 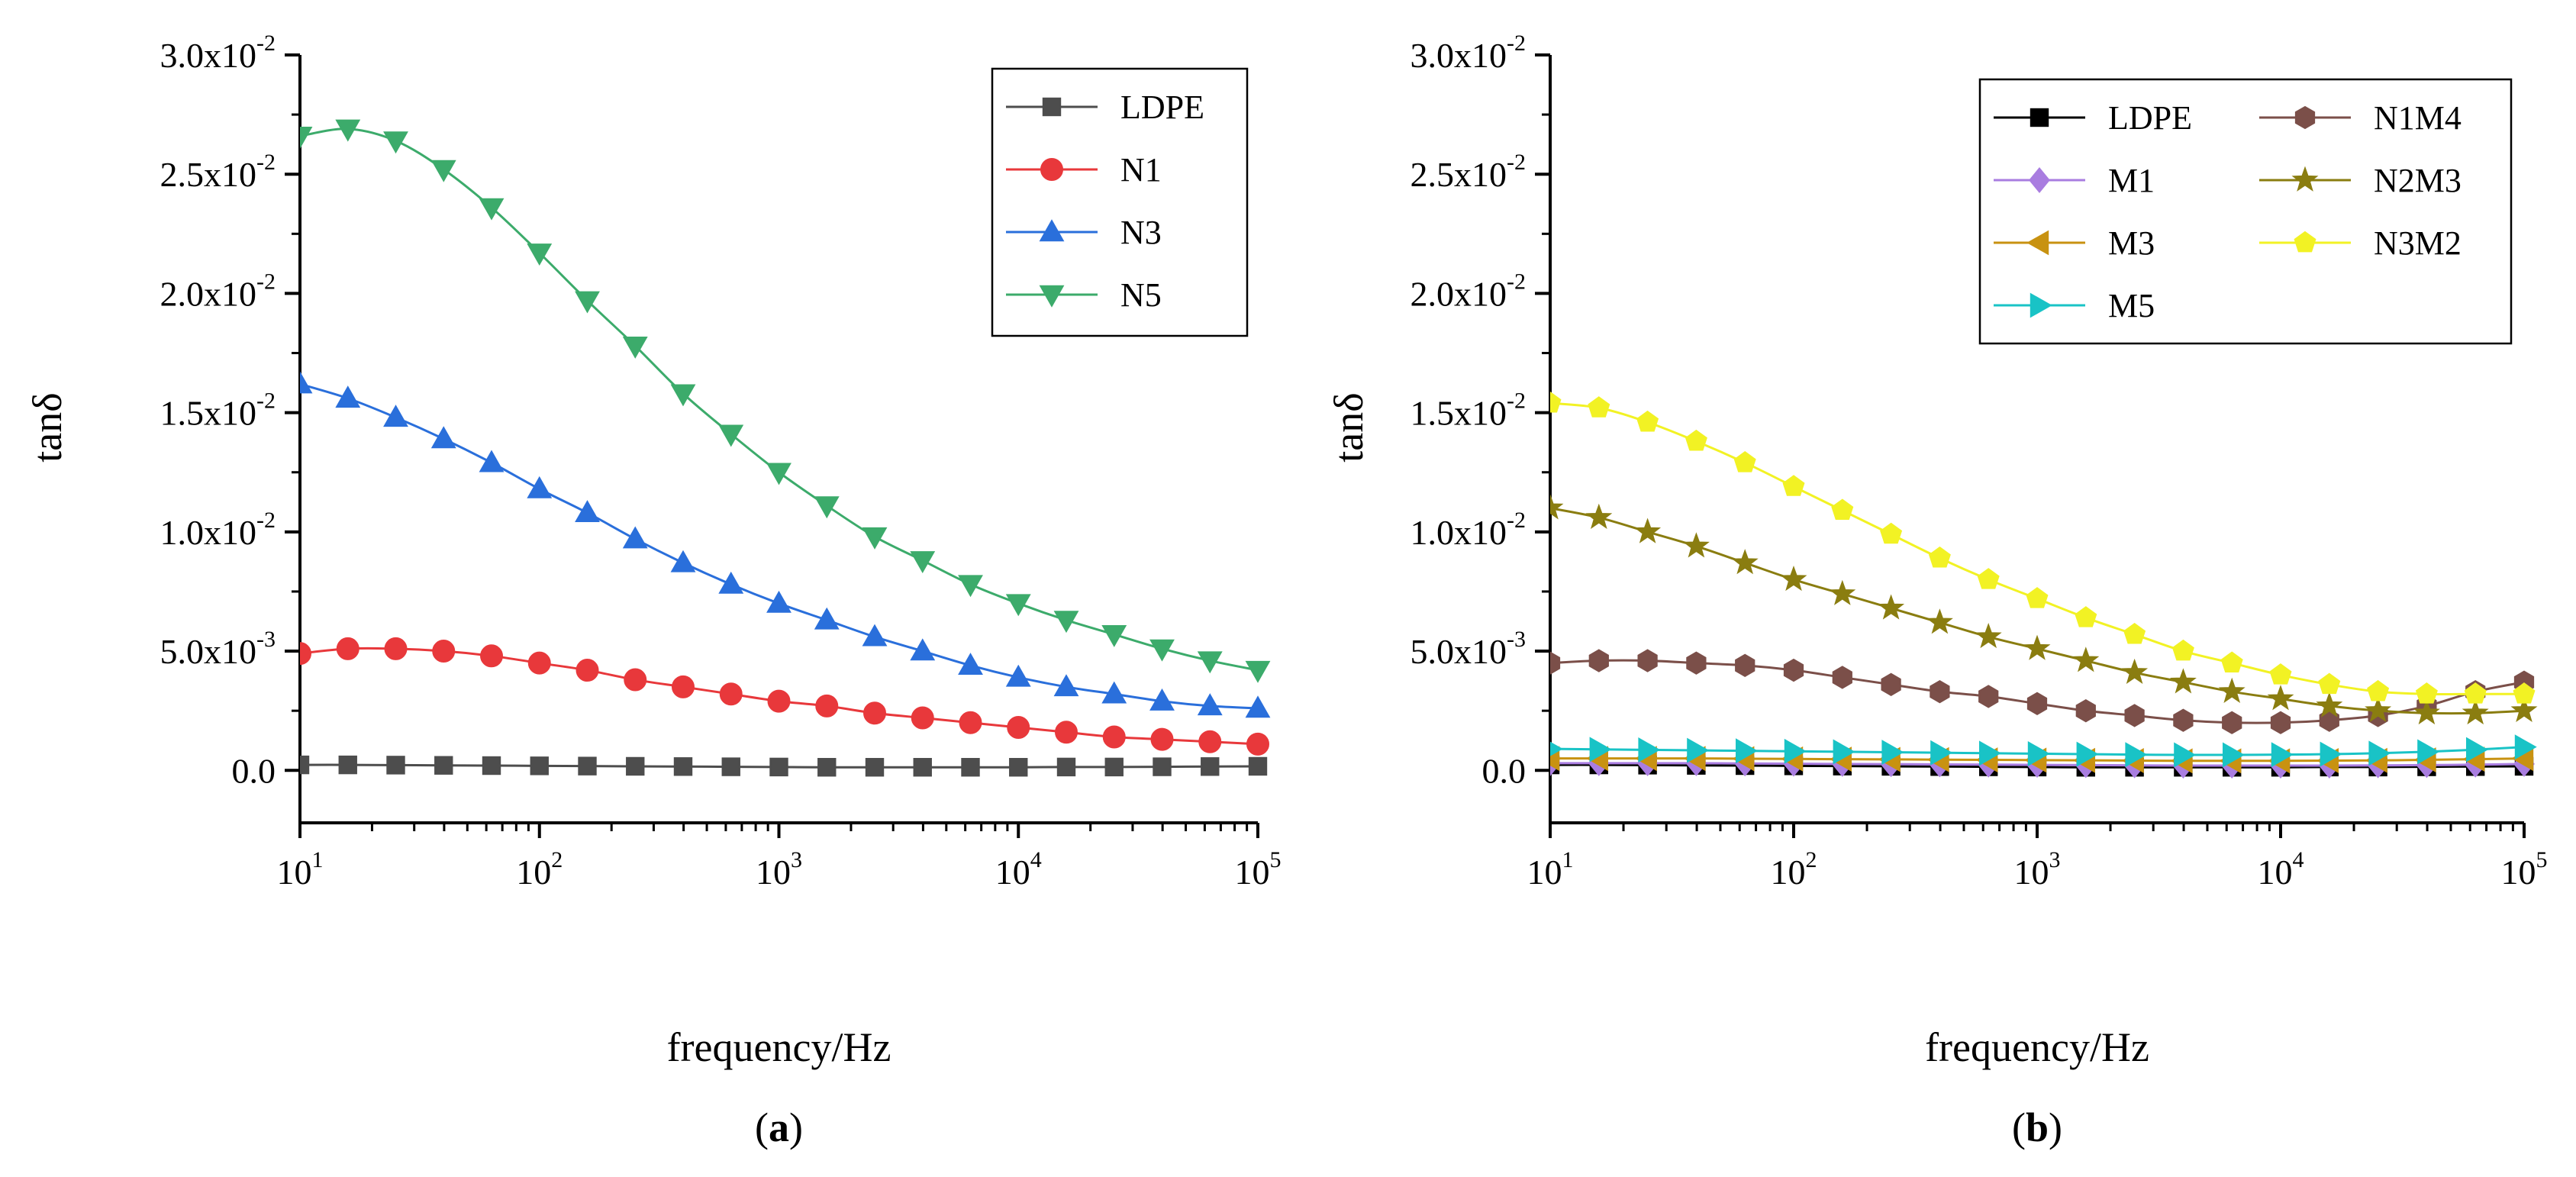 What do you see at coordinates (2037, 1127) in the screenshot?
I see `panel-label: (b)` at bounding box center [2037, 1127].